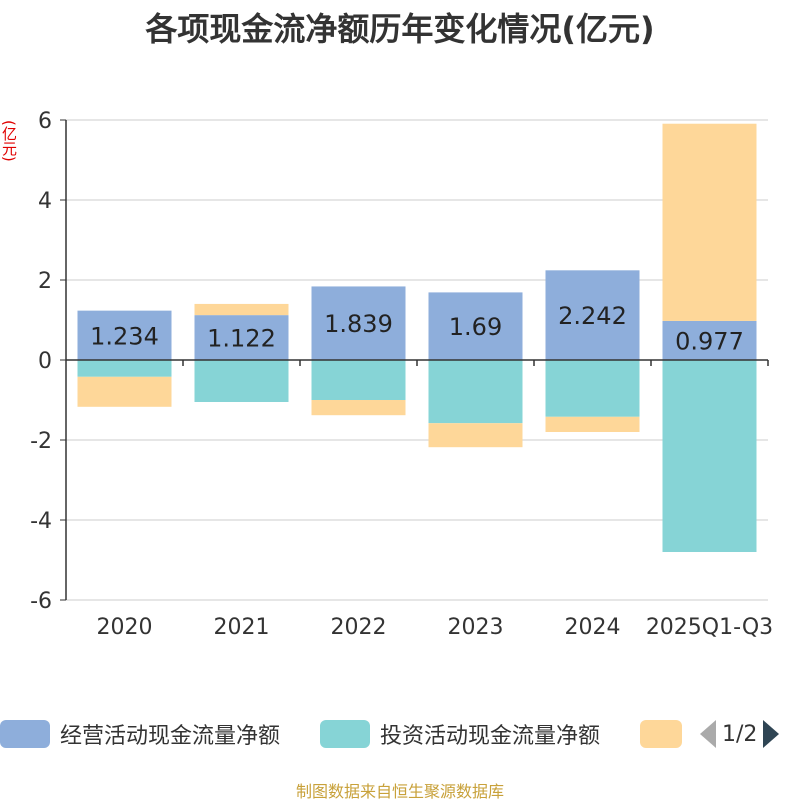 This screenshot has height=802, width=800. What do you see at coordinates (241, 381) in the screenshot?
I see `bar-investing-2021` at bounding box center [241, 381].